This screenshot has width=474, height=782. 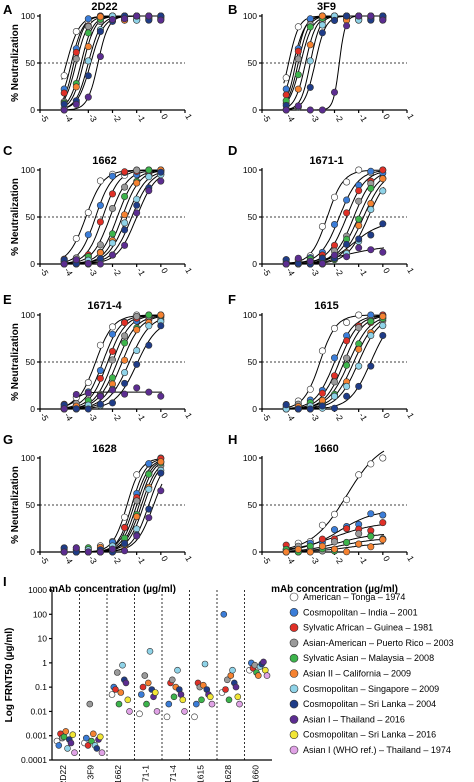 I want to click on x-axis-label: mAb concentration (µg/ml), so click(x=334, y=589).